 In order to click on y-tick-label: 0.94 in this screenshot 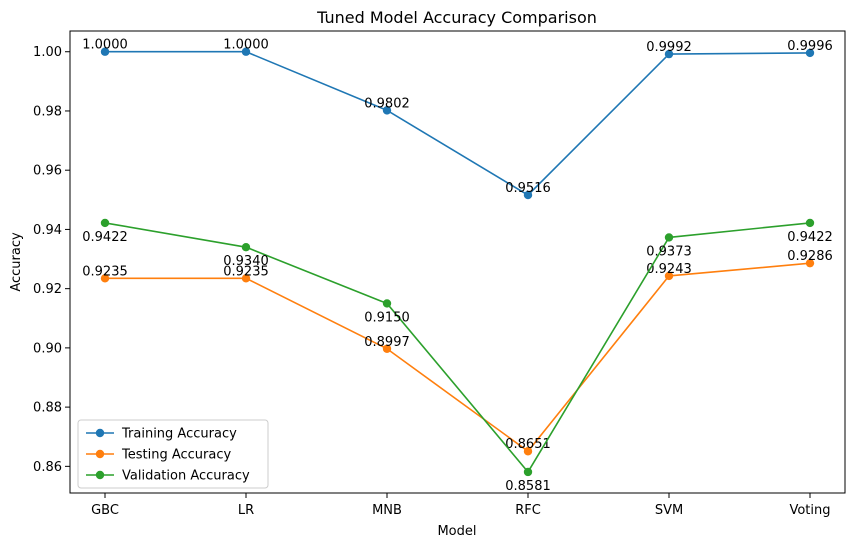, I will do `click(47, 230)`.